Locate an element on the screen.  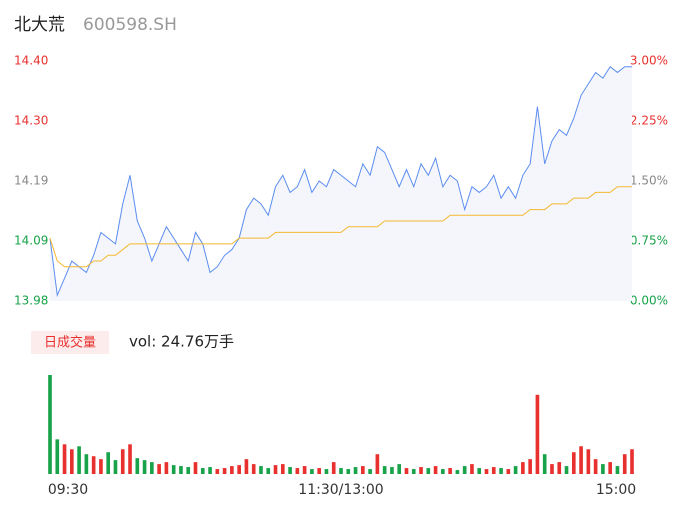
x-tick-label: 11:30/13:00 is located at coordinates (340, 490).